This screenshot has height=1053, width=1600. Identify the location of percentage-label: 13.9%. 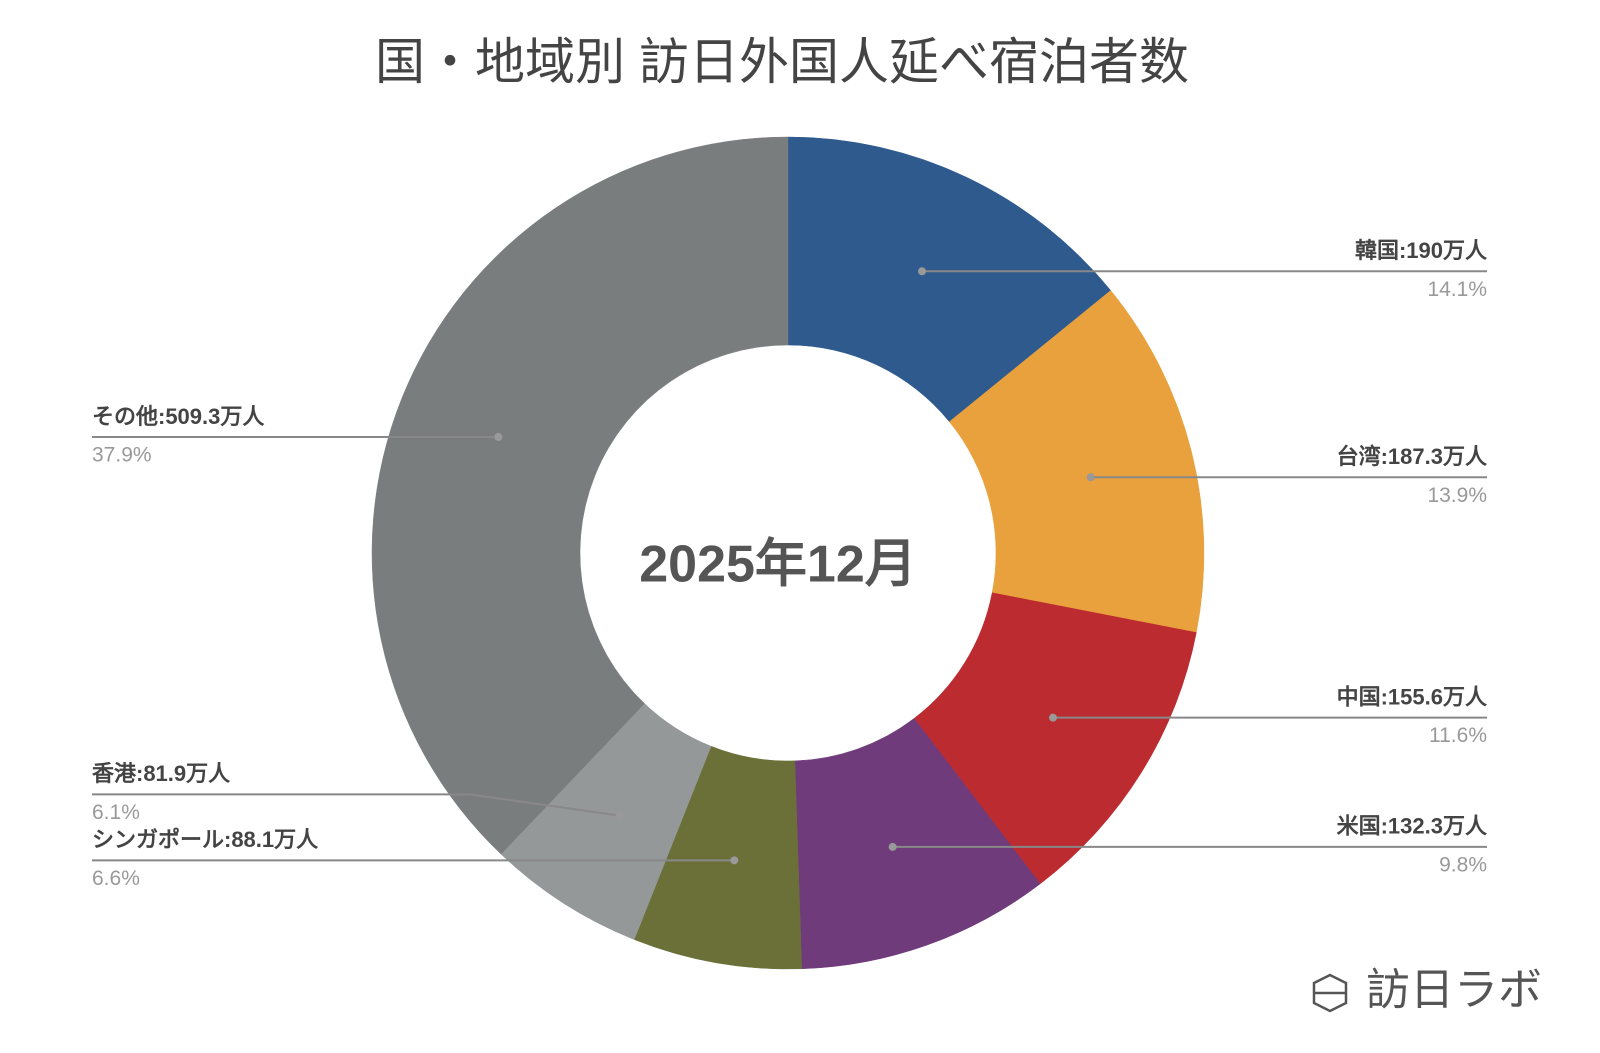
(1457, 495).